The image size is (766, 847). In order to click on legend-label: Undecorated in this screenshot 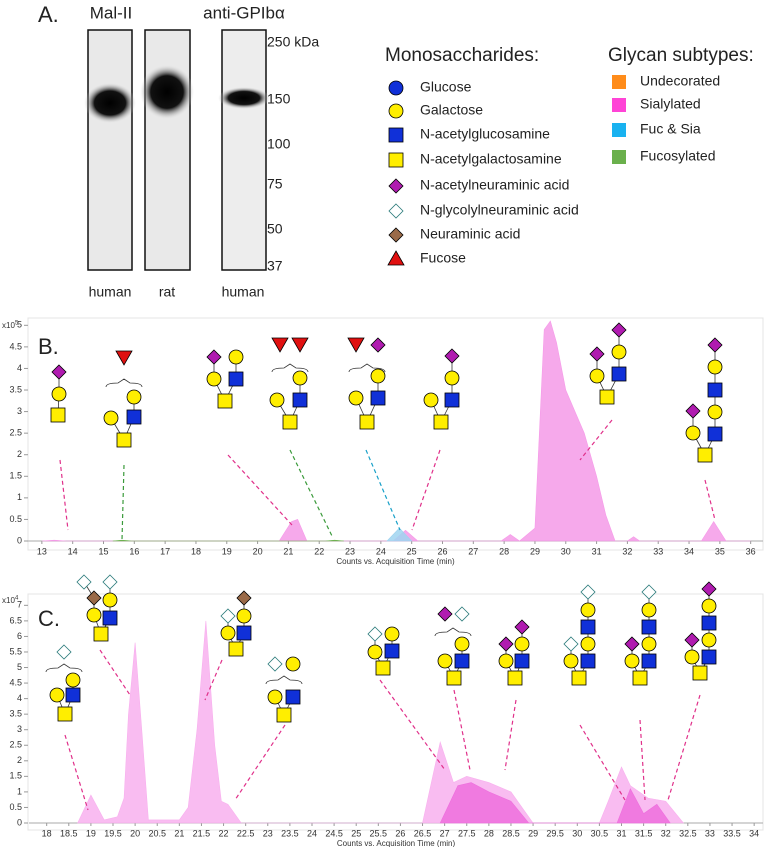, I will do `click(680, 81)`.